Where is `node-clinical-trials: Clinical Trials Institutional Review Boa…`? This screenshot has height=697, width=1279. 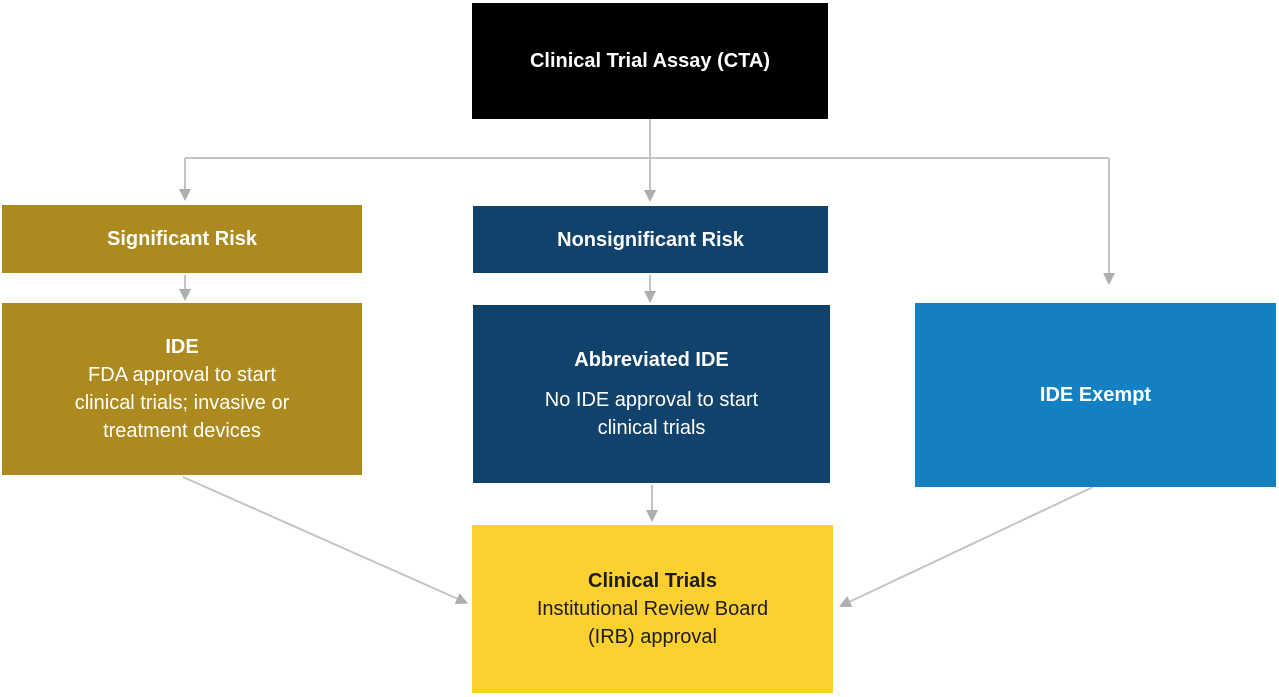
node-clinical-trials: Clinical Trials Institutional Review Boa… is located at coordinates (652, 609).